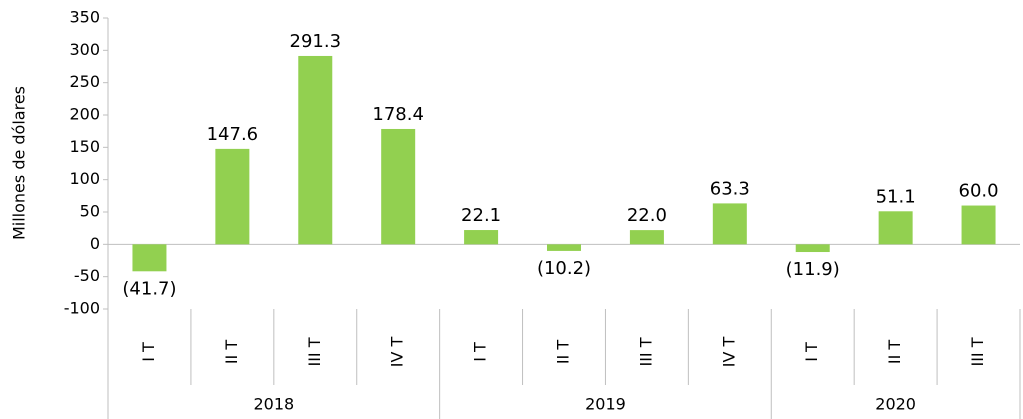  Describe the element at coordinates (82, 308) in the screenshot. I see `y-tick-label: -100` at that location.